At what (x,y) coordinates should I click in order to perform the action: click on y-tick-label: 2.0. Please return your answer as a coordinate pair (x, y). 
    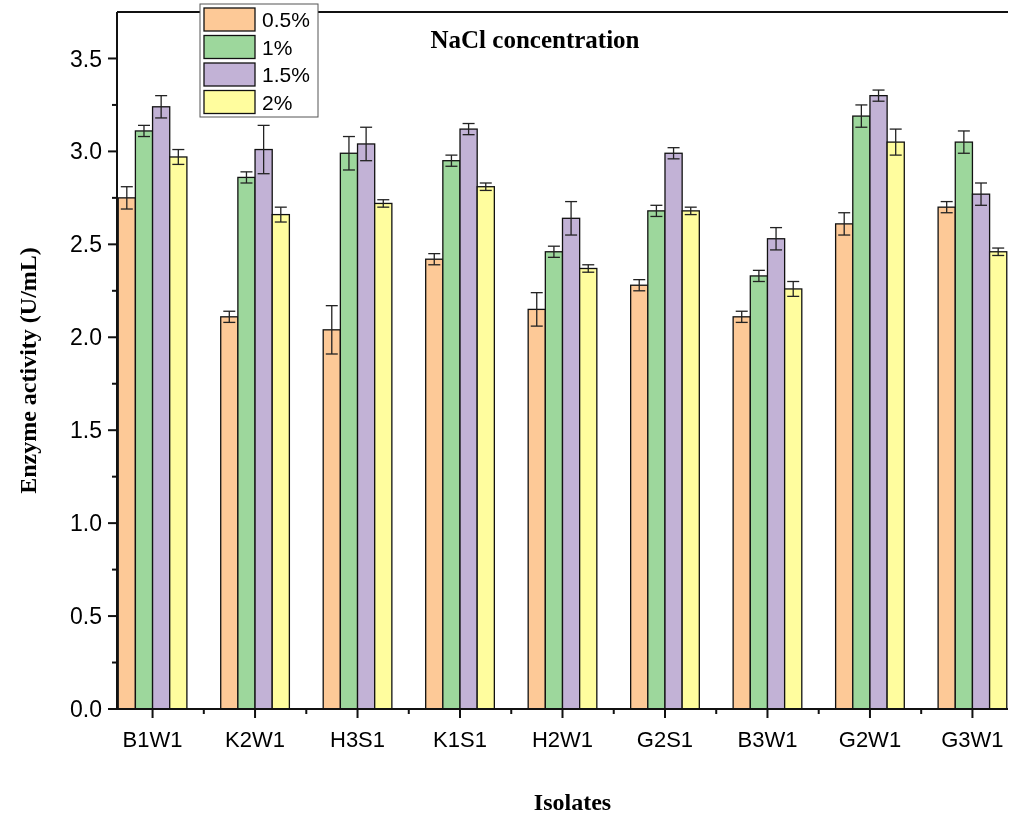
    Looking at the image, I should click on (86, 337).